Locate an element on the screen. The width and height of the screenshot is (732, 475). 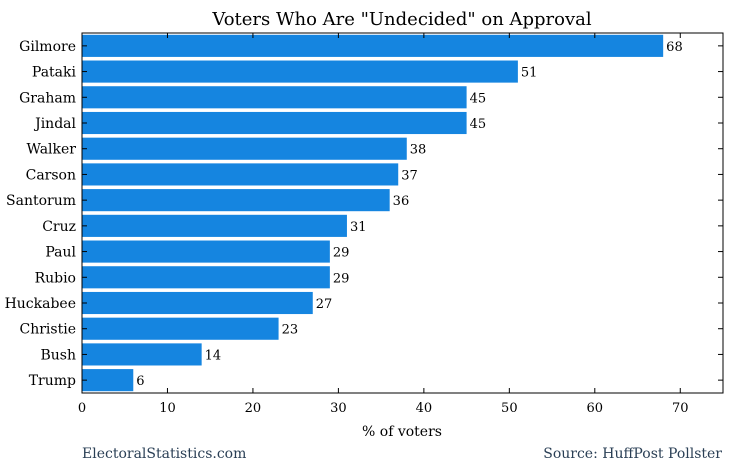
chart-title: Voters Who Are "Undecided" on Approval is located at coordinates (401, 19).